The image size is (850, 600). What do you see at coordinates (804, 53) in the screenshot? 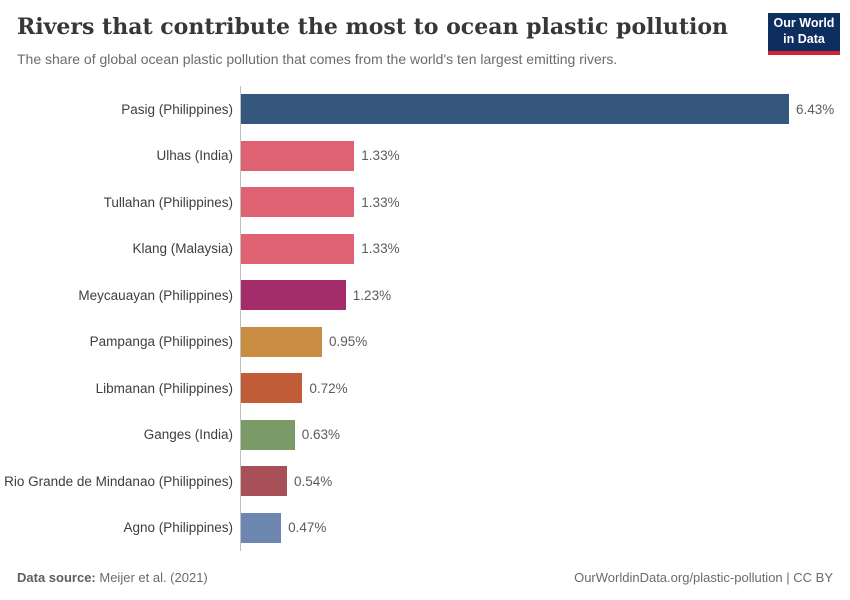
I see `owid-logo-accent-bar` at bounding box center [804, 53].